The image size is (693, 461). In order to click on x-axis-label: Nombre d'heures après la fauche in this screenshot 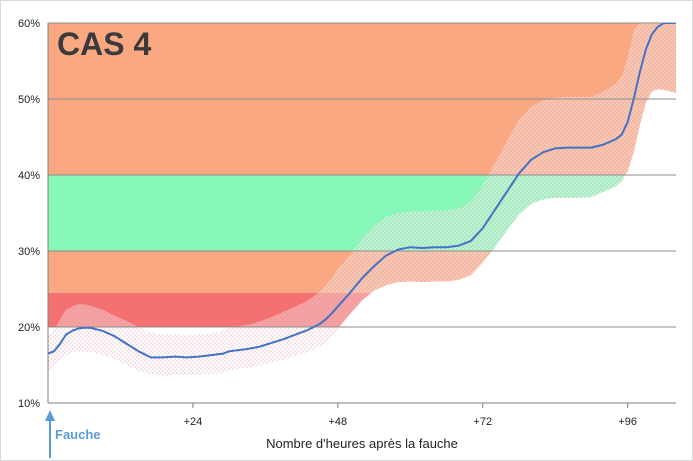, I will do `click(362, 443)`.